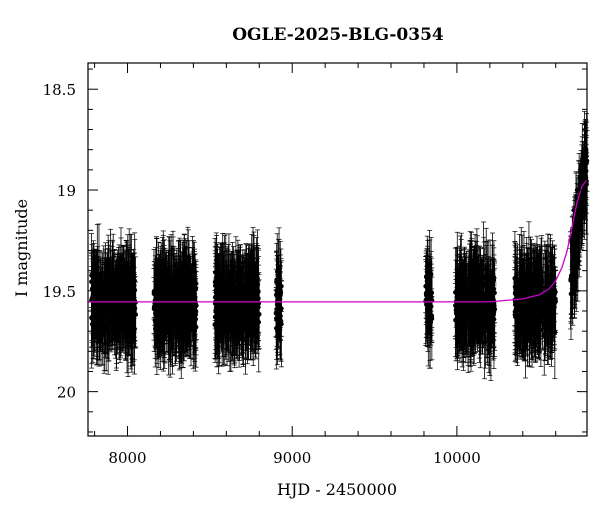 The height and width of the screenshot is (512, 600). What do you see at coordinates (21, 248) in the screenshot?
I see `y-axis-label: I magnitude` at bounding box center [21, 248].